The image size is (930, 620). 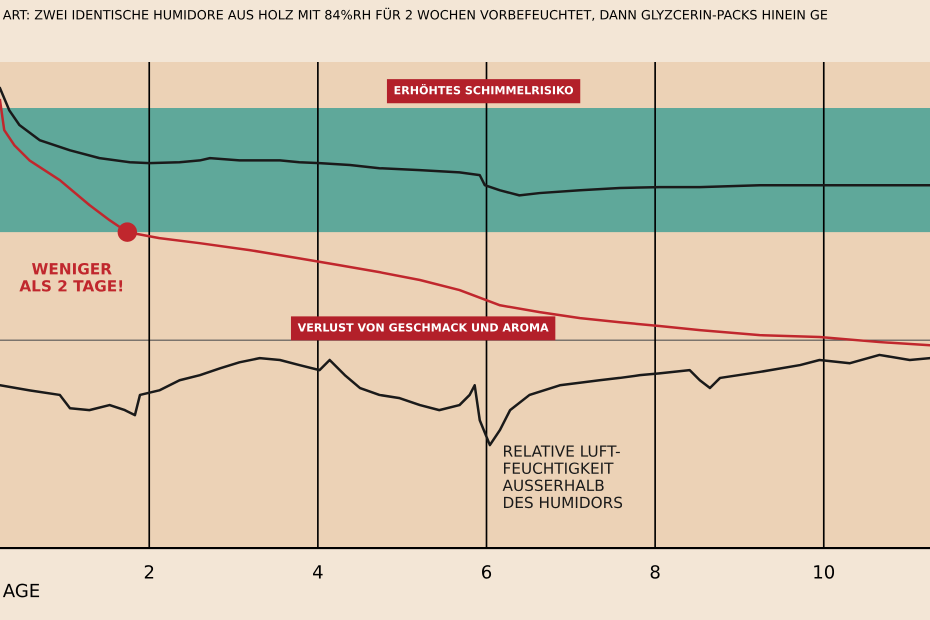 What do you see at coordinates (149, 571) in the screenshot?
I see `x-tick-label: 2` at bounding box center [149, 571].